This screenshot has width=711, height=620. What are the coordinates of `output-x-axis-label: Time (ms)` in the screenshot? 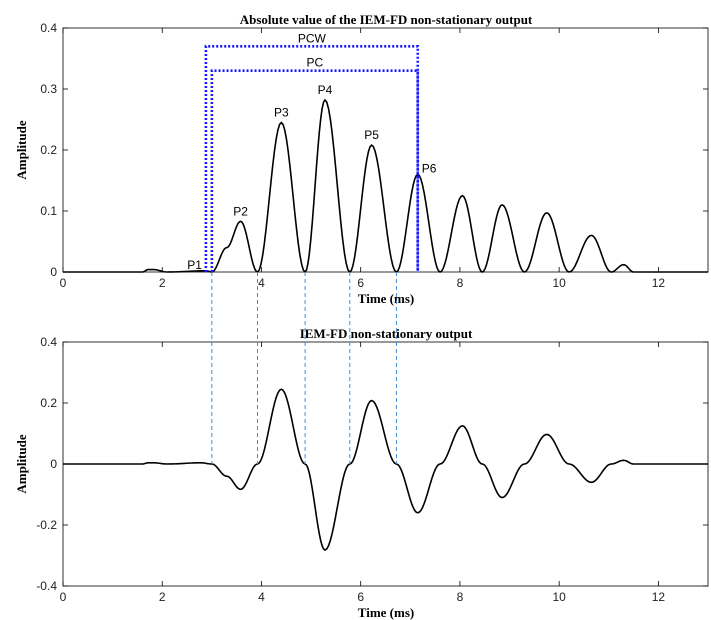 It's located at (386, 612).